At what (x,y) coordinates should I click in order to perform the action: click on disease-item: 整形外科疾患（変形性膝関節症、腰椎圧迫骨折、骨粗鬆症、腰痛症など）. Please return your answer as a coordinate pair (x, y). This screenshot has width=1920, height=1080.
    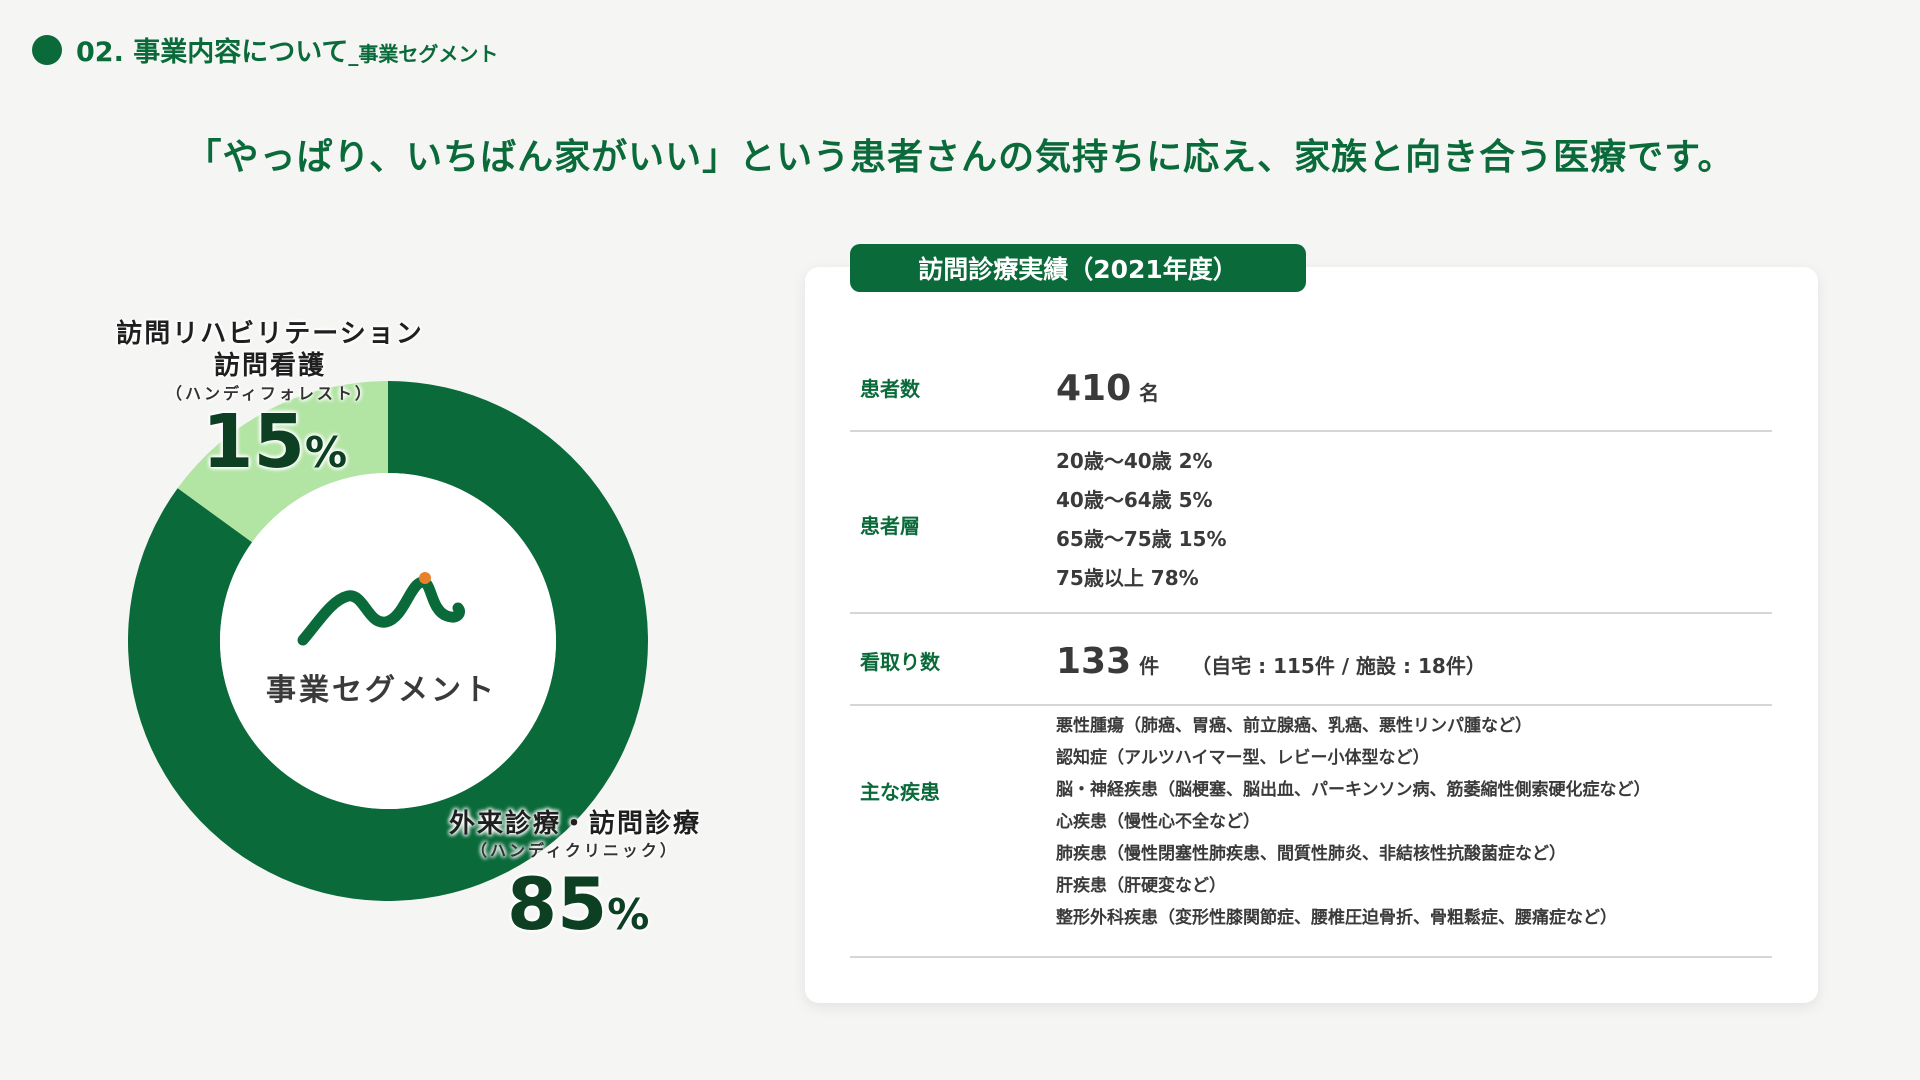
    Looking at the image, I should click on (1336, 918).